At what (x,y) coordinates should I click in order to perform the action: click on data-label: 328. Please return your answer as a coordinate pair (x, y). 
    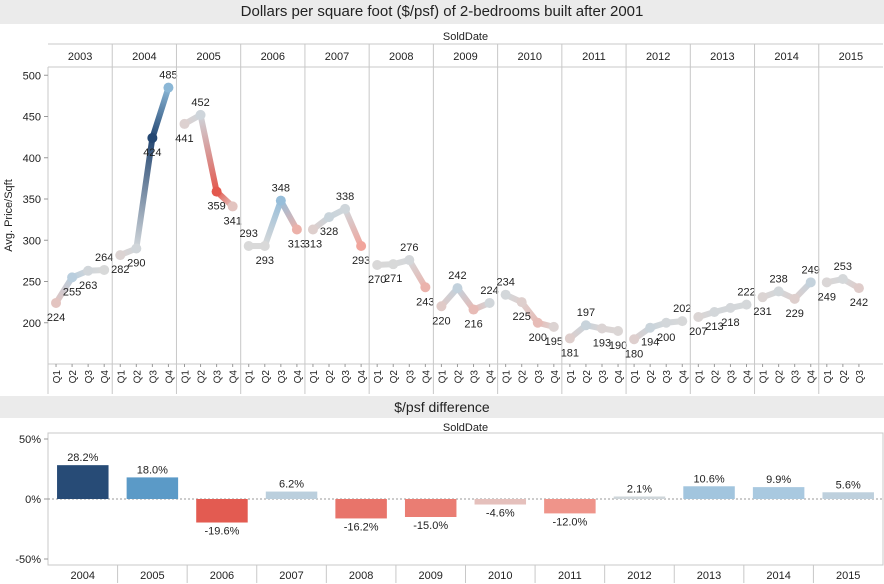
    Looking at the image, I should click on (329, 232).